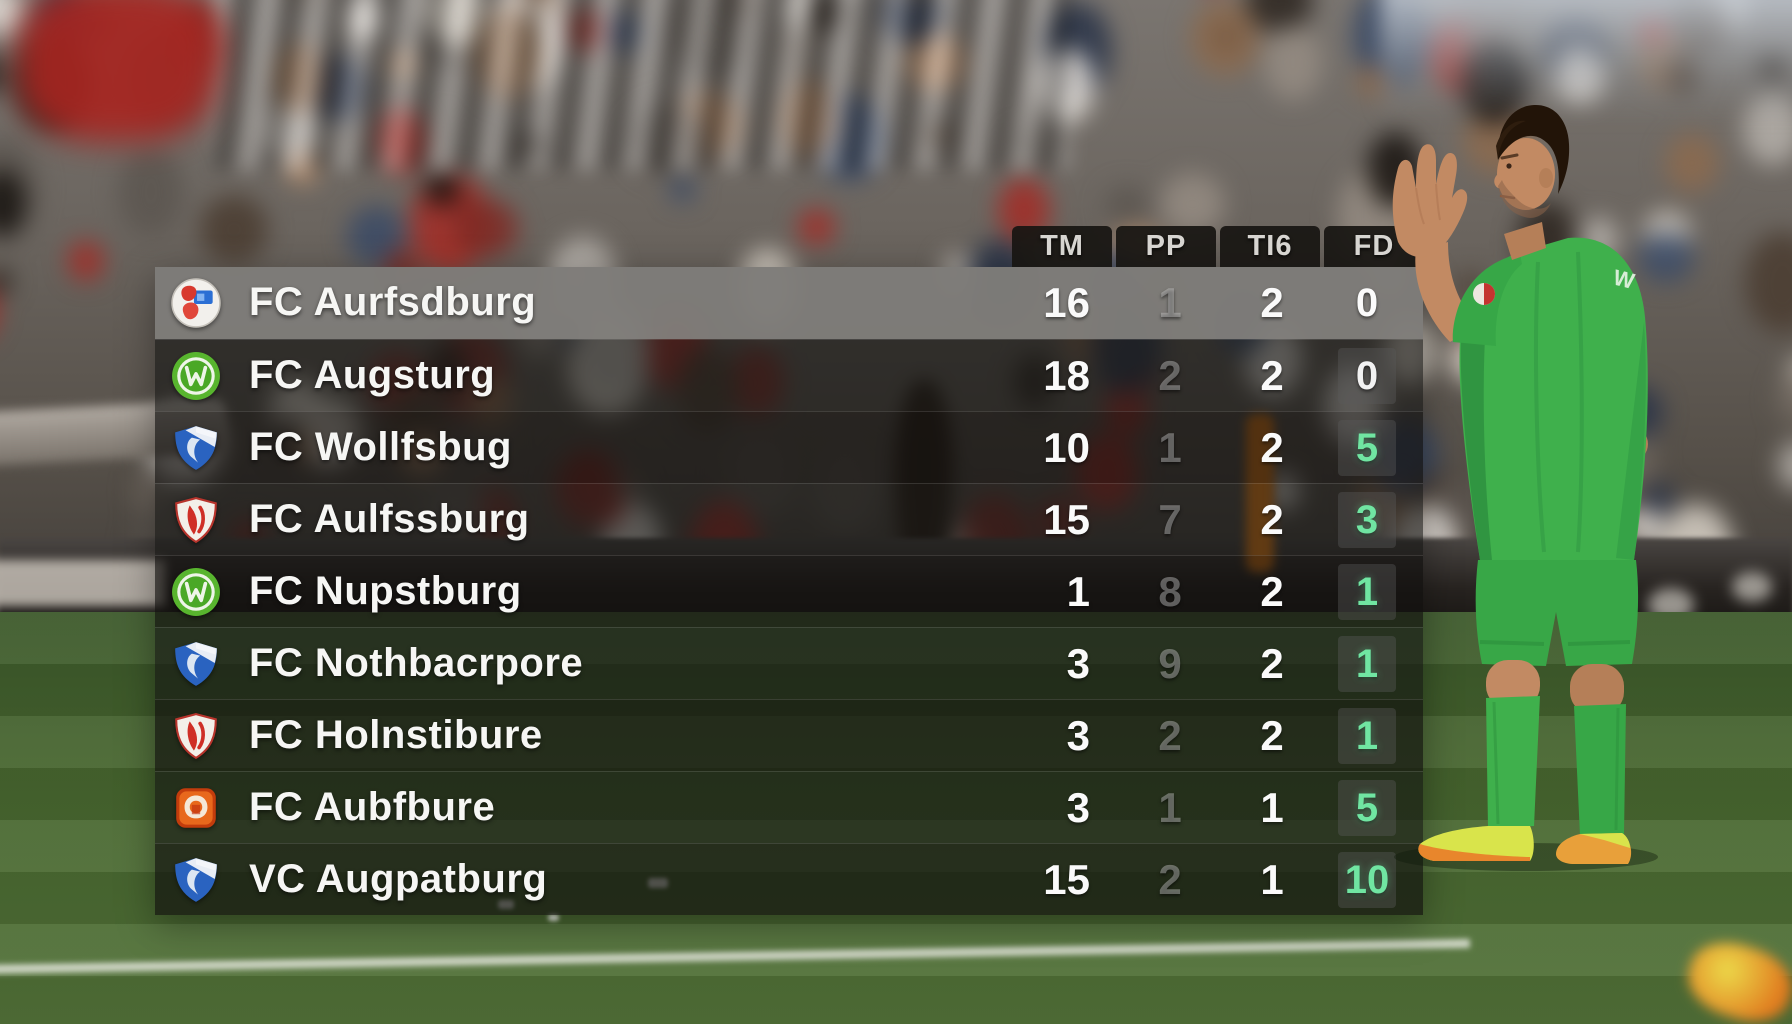 This screenshot has height=1024, width=1792. Describe the element at coordinates (640, 85) in the screenshot. I see `fan-flags-stripes` at that location.